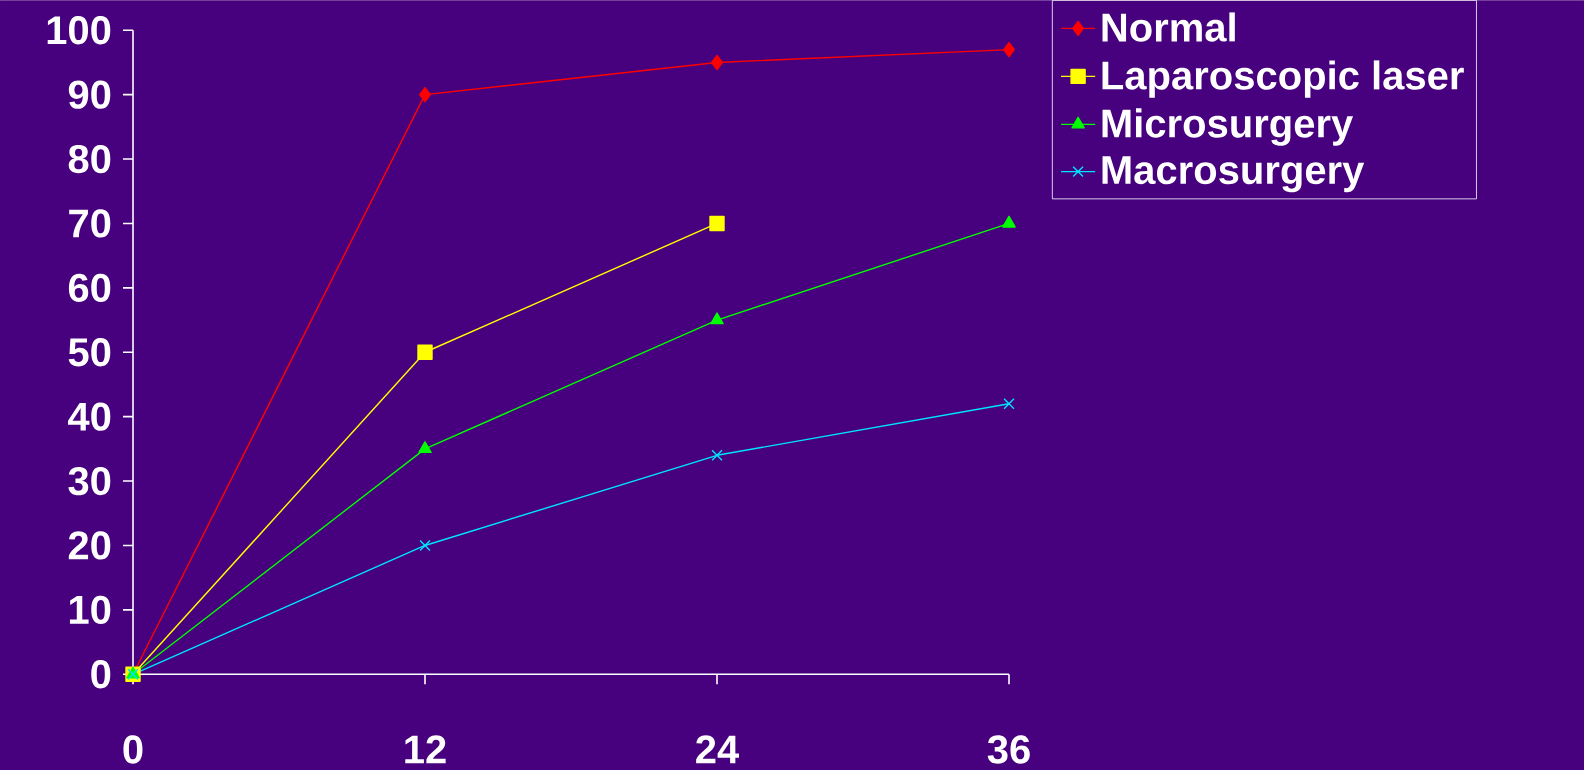 This screenshot has width=1584, height=770. I want to click on y-tick-label: 80, so click(89, 159).